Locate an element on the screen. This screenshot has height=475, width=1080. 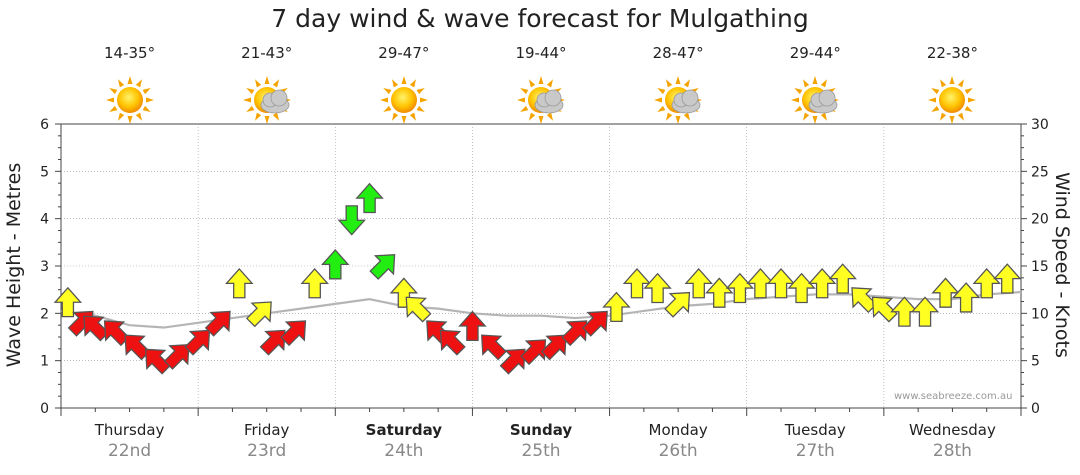
credit-text: www.seabreeze.com.au is located at coordinates (953, 396).